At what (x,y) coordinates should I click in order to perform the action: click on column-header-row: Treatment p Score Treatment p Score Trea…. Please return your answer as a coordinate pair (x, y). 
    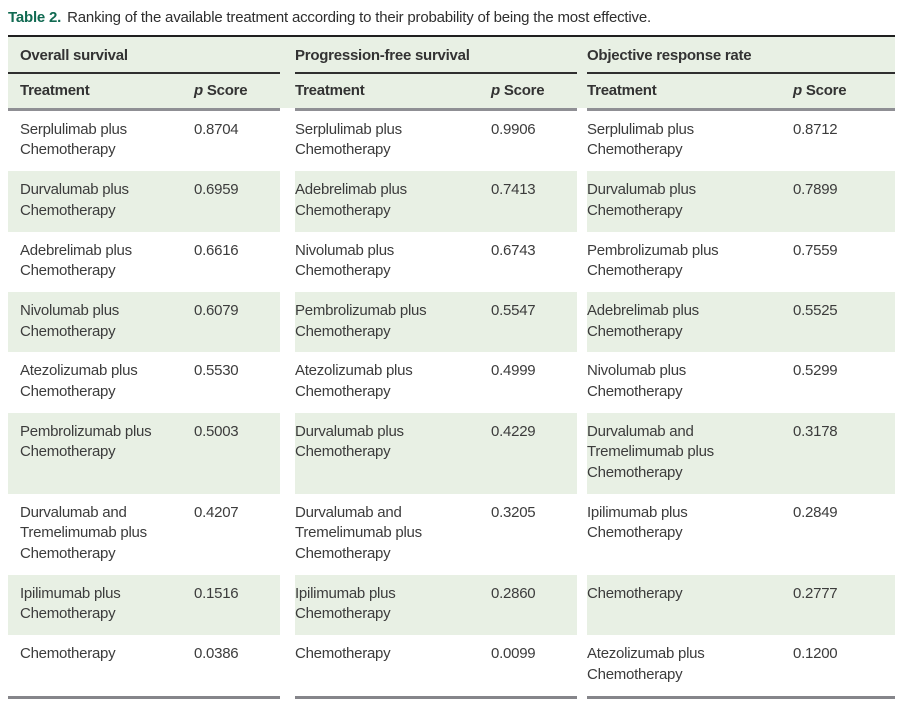
    Looking at the image, I should click on (452, 92).